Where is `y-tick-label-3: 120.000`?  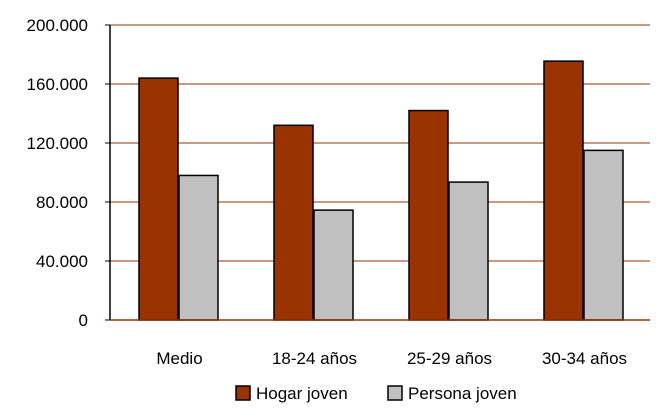
y-tick-label-3: 120.000 is located at coordinates (57, 143).